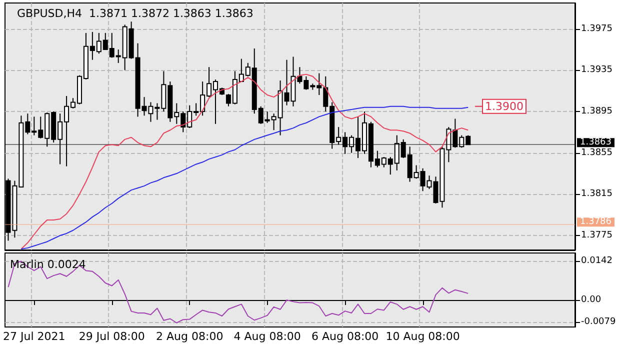  I want to click on chart-title: GBPUSD,H4 1.3871 1.3872 1.3863 1.3863, so click(135, 13).